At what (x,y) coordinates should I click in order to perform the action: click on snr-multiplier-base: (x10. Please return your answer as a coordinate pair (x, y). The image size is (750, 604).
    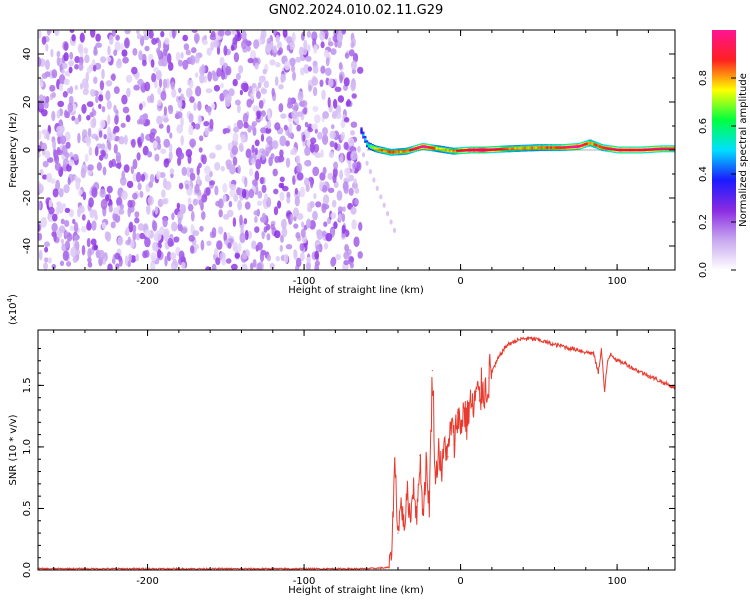
    Looking at the image, I should click on (13, 313).